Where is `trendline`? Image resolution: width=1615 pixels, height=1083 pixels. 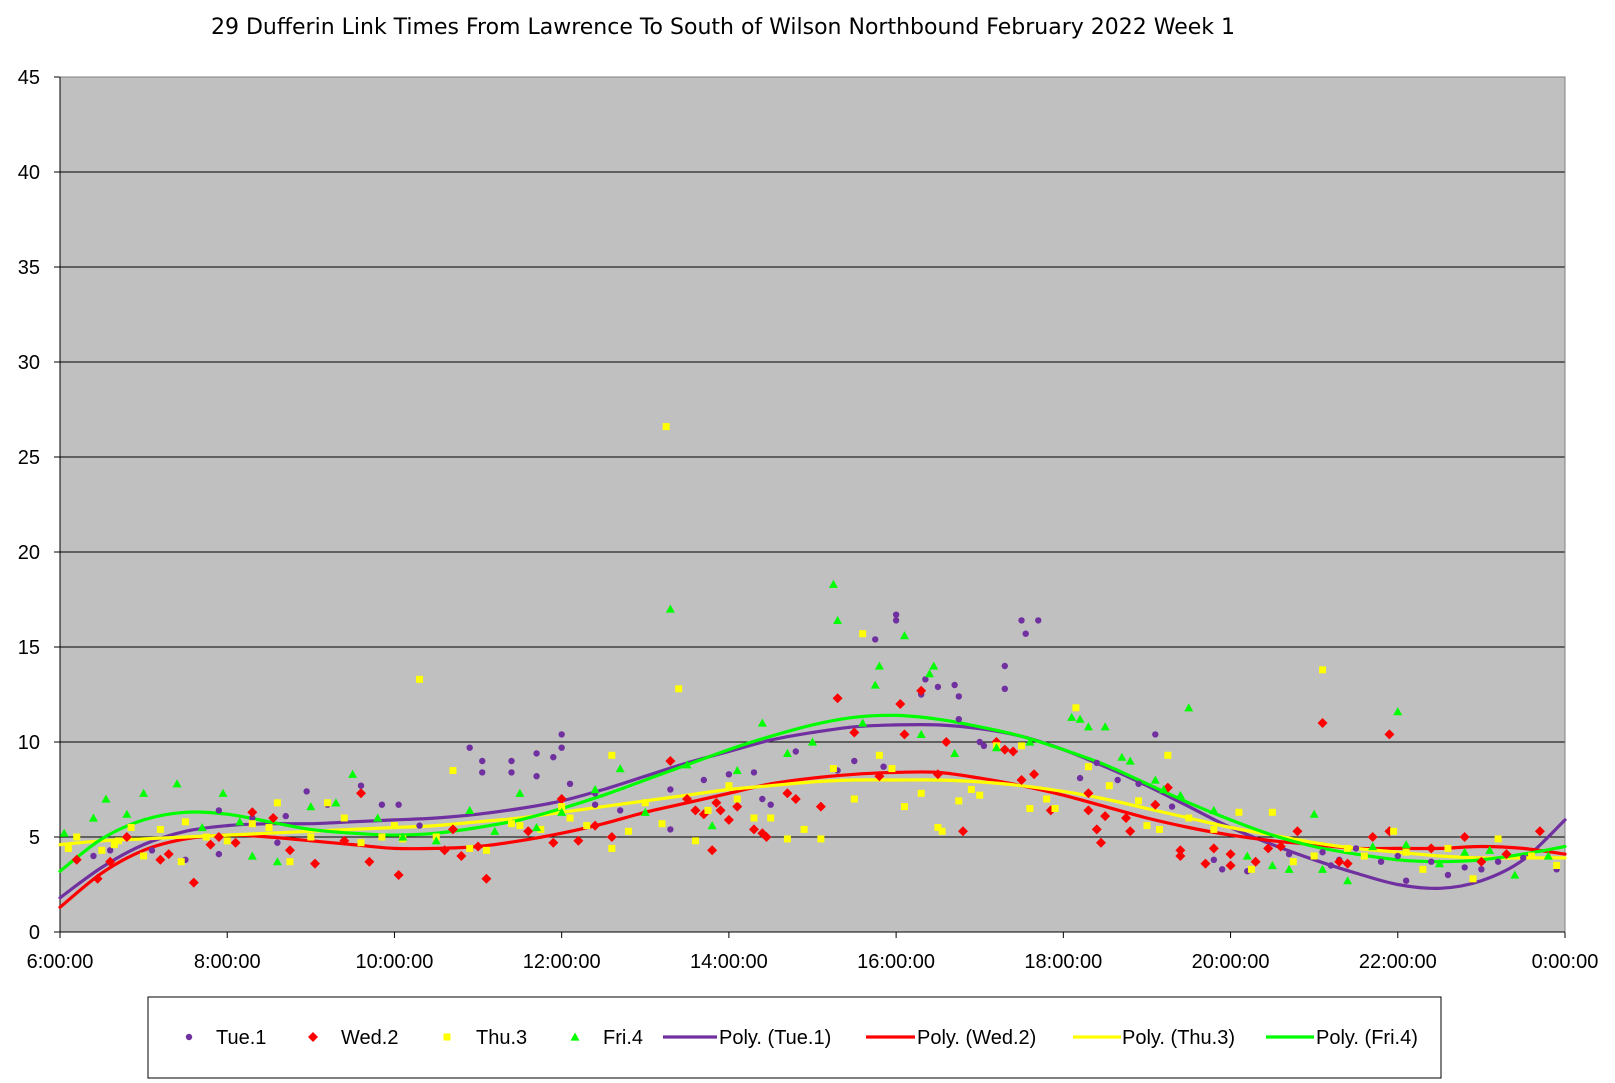
trendline is located at coordinates (812, 839).